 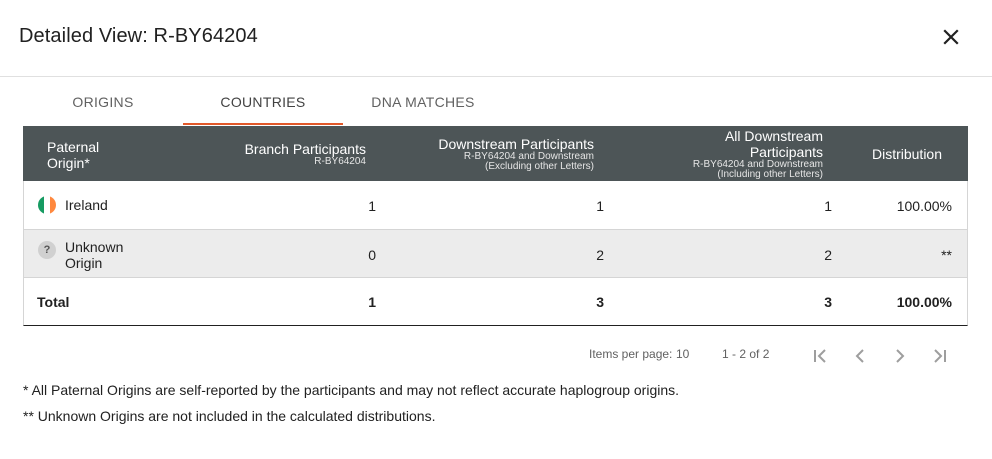 I want to click on header-branch-participants: Branch Participants R-BY64204, so click(x=284, y=154).